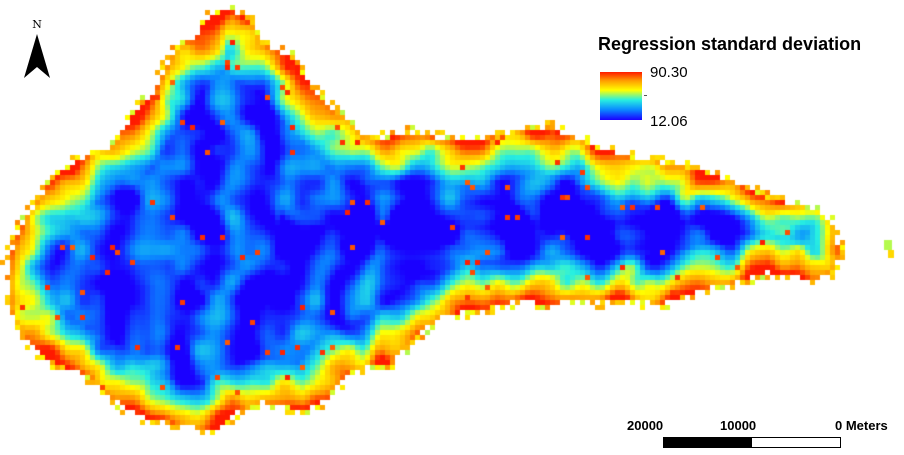  I want to click on scale-label-0: 0 Meters, so click(861, 425).